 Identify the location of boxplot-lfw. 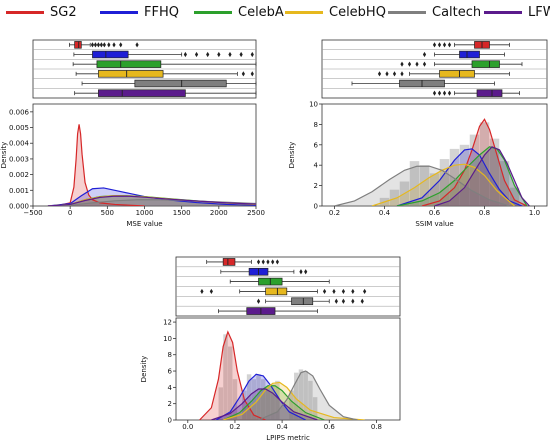
(288, 310).